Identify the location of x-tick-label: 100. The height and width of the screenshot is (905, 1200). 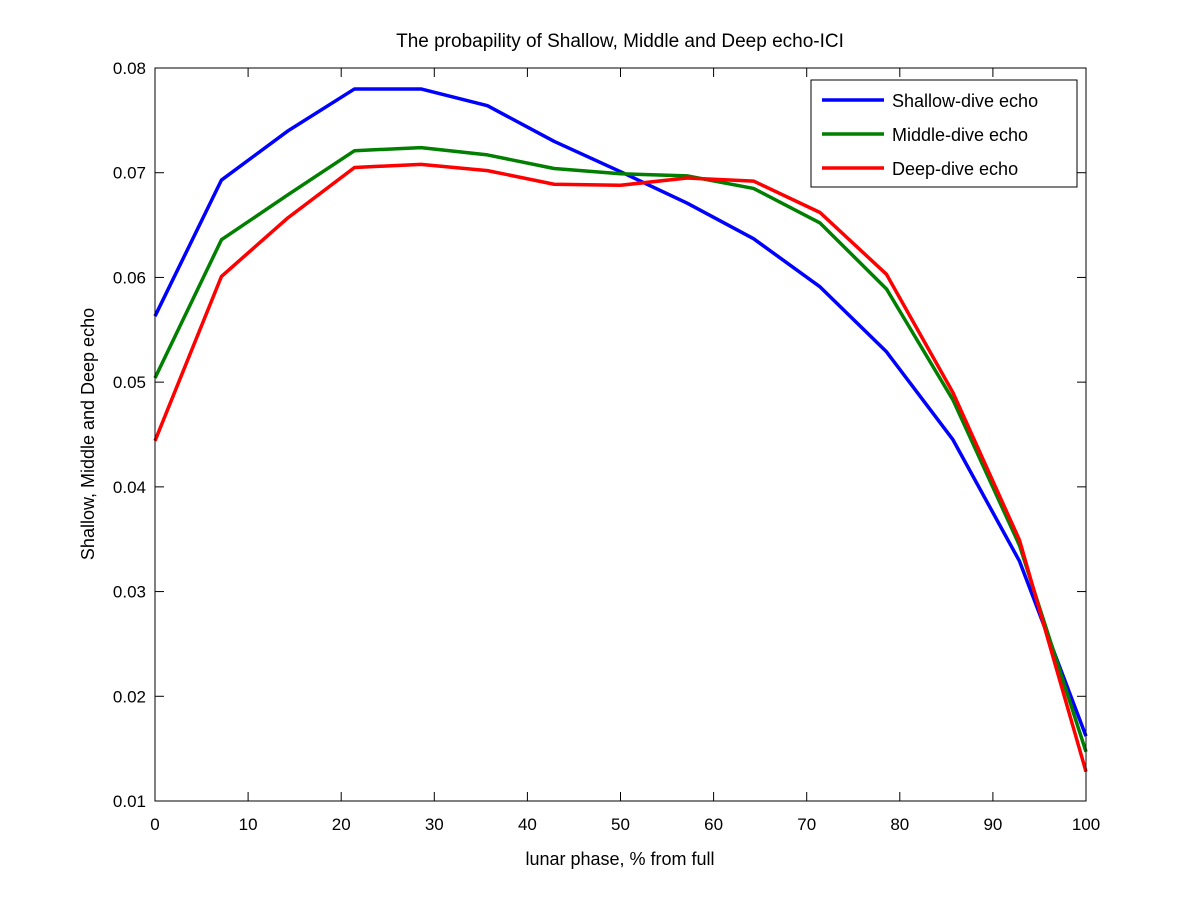
(1086, 824).